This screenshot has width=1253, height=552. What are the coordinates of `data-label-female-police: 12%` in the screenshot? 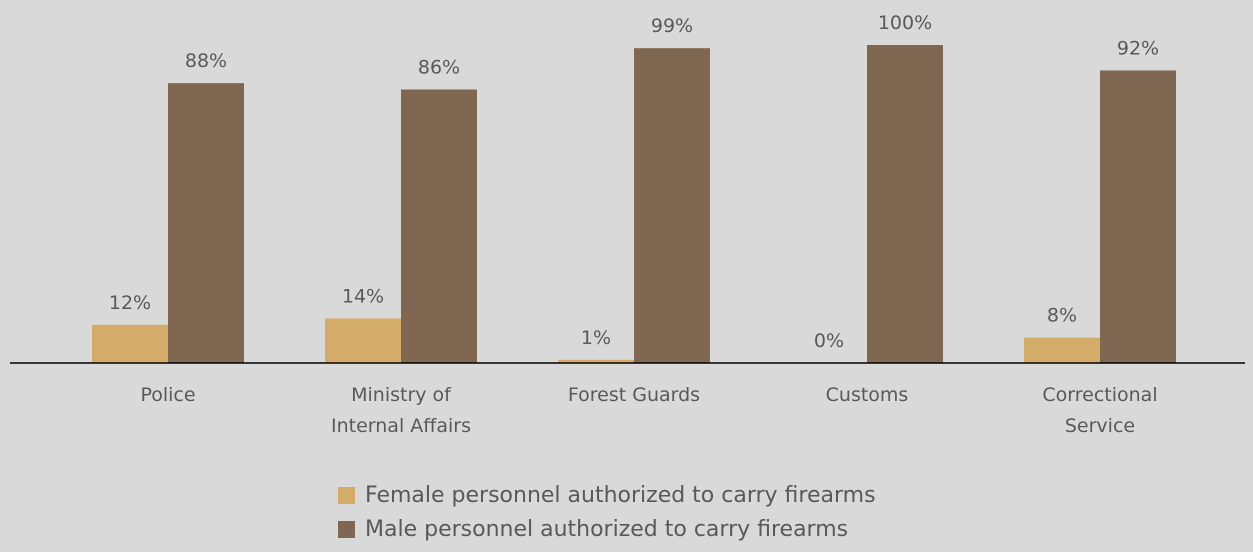 It's located at (130, 303).